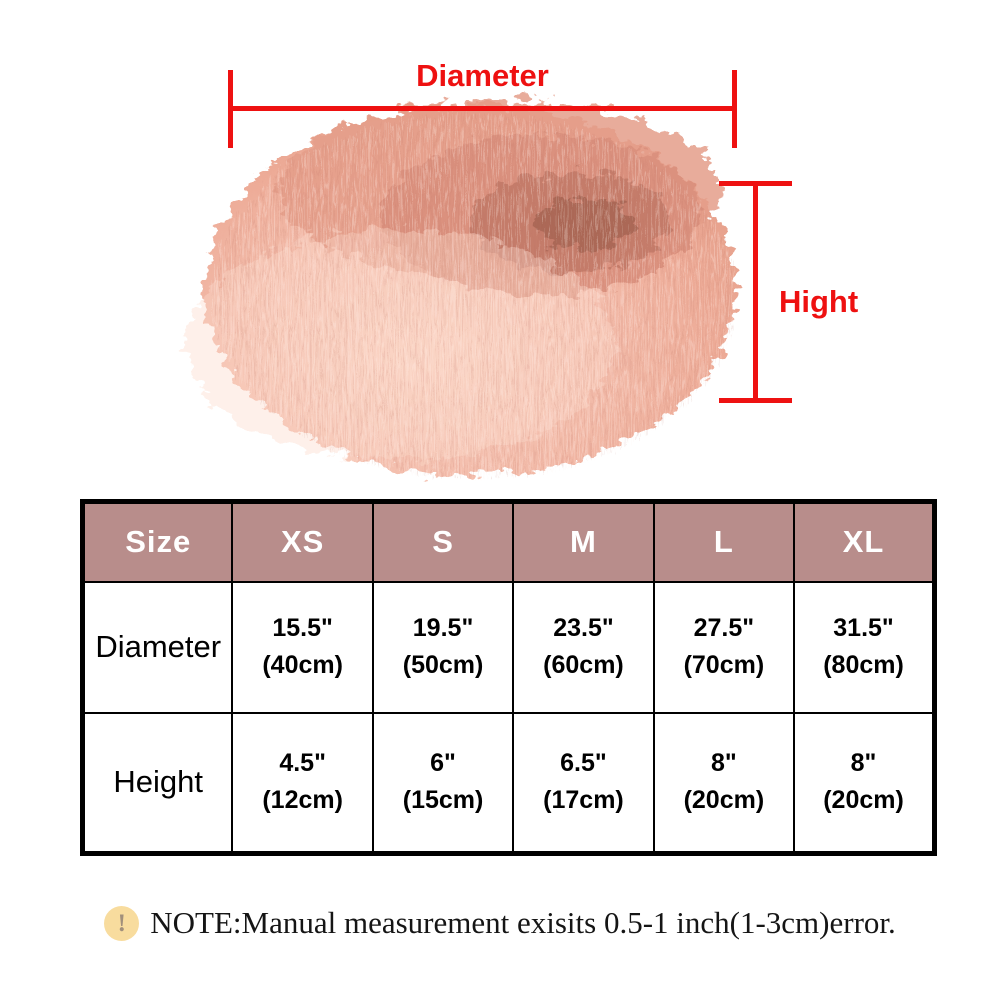 The height and width of the screenshot is (1000, 1000). I want to click on size-table-header-row: Size XS S M L XL, so click(508, 541).